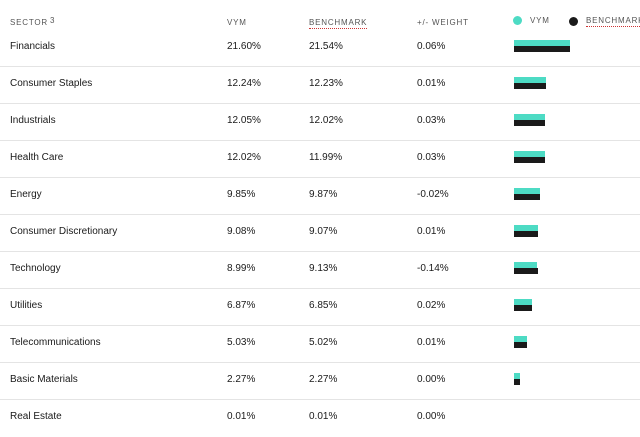 Image resolution: width=640 pixels, height=437 pixels. Describe the element at coordinates (26, 305) in the screenshot. I see `sector-cell: Utilities` at that location.